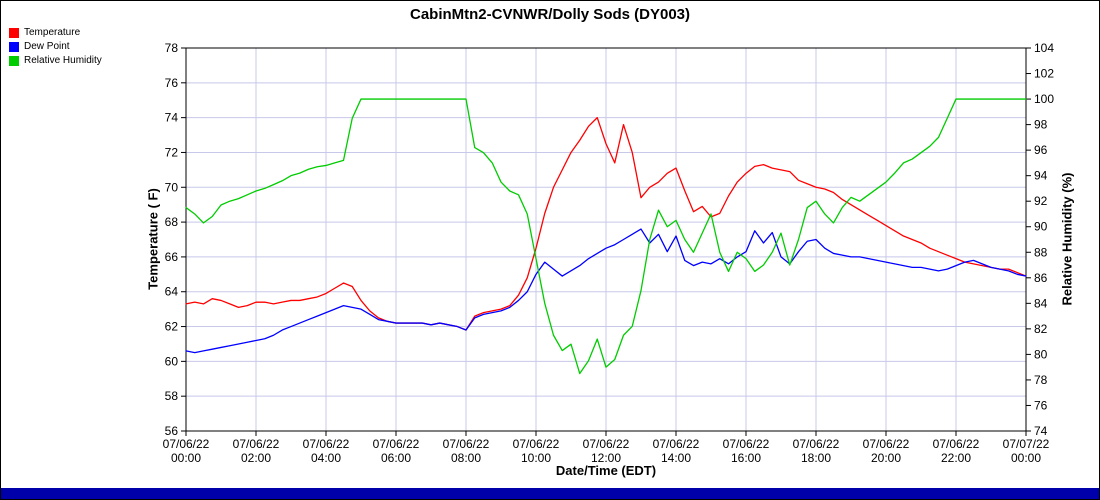 The height and width of the screenshot is (500, 1100). Describe the element at coordinates (606, 470) in the screenshot. I see `x-axis-title: Date/Time (EDT)` at that location.